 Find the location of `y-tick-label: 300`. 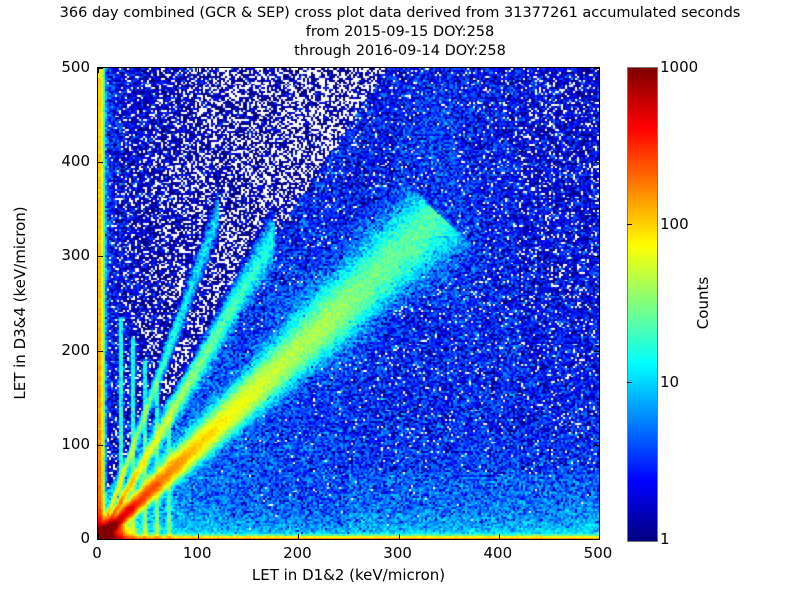

y-tick-label: 300 is located at coordinates (75, 255).